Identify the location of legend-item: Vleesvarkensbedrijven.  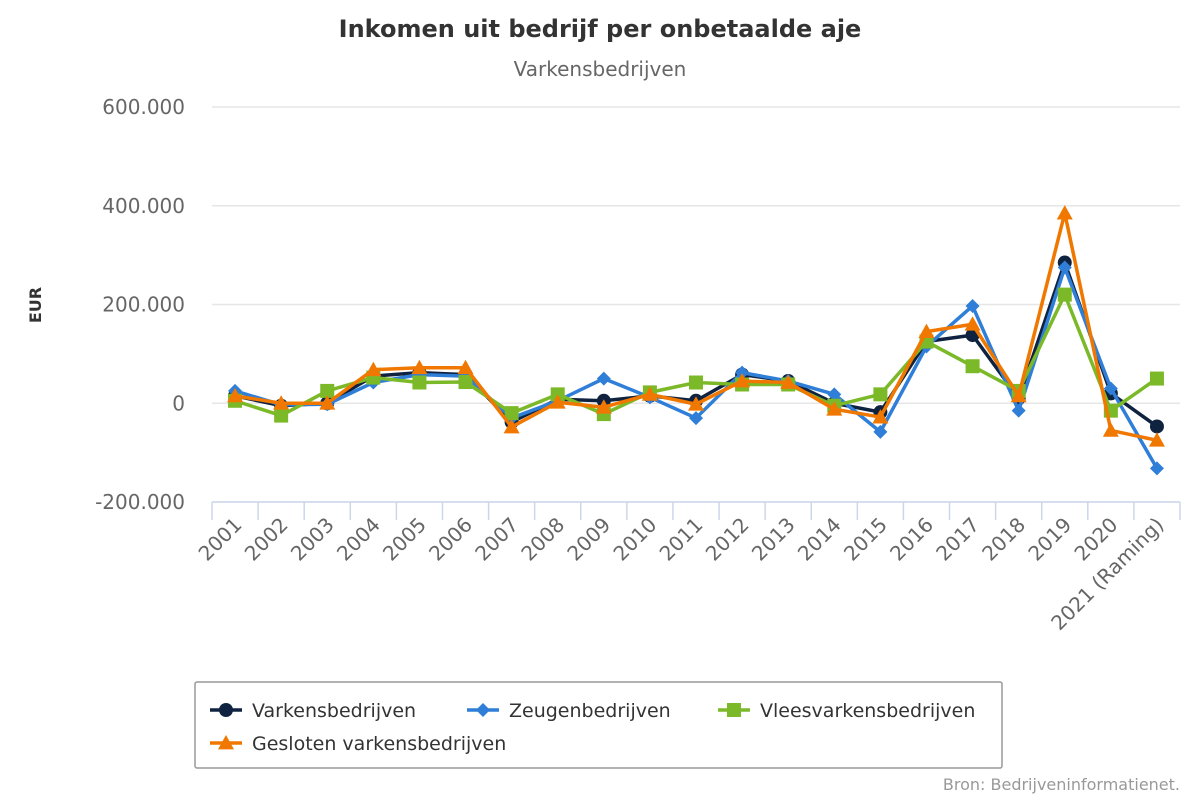
(846, 711).